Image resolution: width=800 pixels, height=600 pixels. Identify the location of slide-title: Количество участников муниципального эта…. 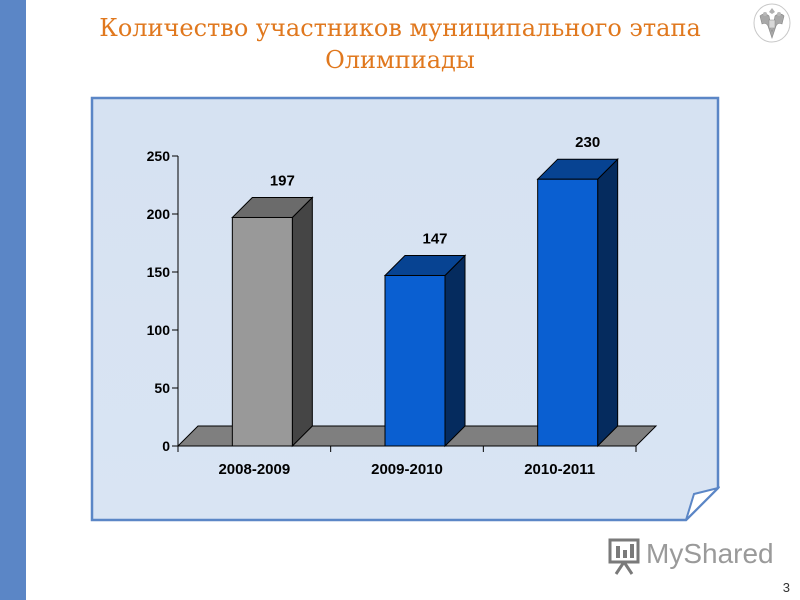
(400, 44).